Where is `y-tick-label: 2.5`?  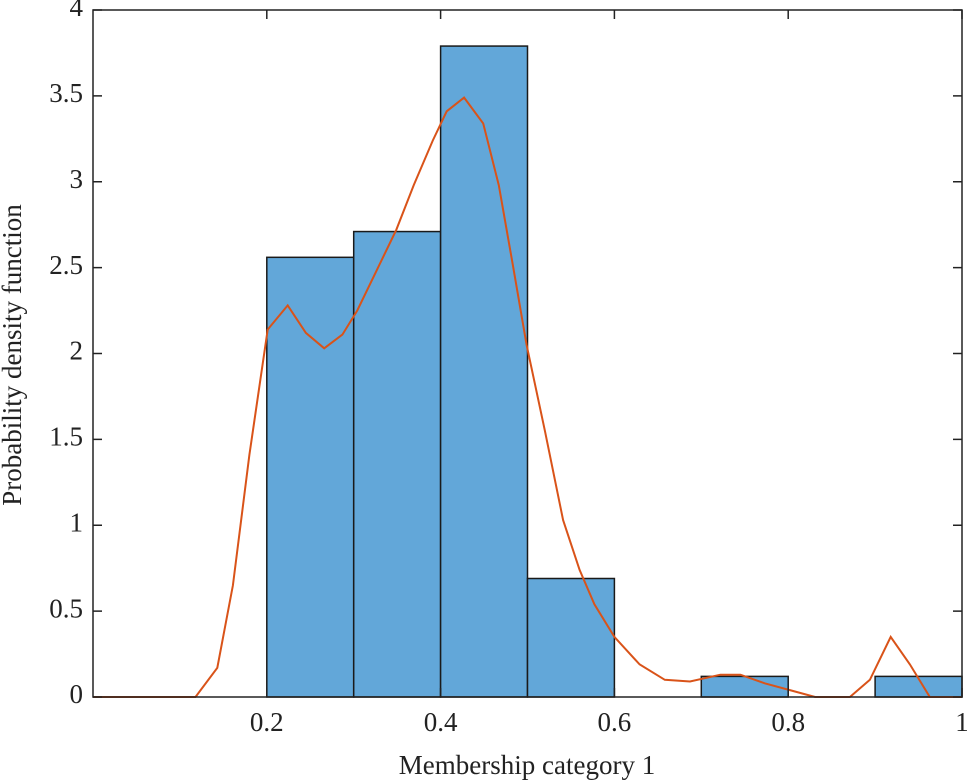
y-tick-label: 2.5 is located at coordinates (66, 265).